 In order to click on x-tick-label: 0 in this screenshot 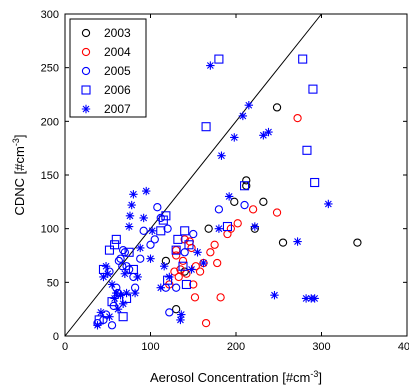, I will do `click(65, 347)`.